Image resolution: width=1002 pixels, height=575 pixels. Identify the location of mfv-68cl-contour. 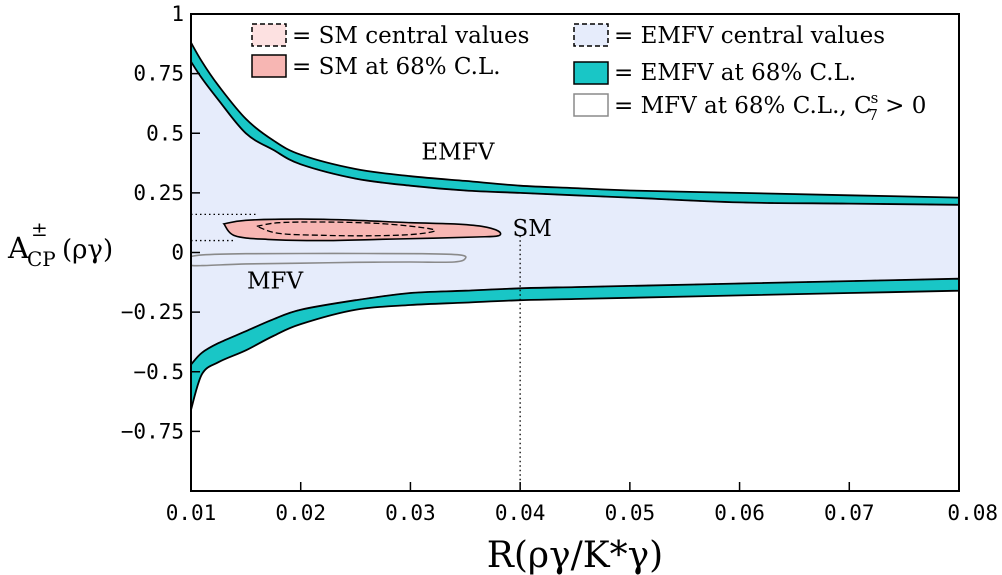
(329, 259).